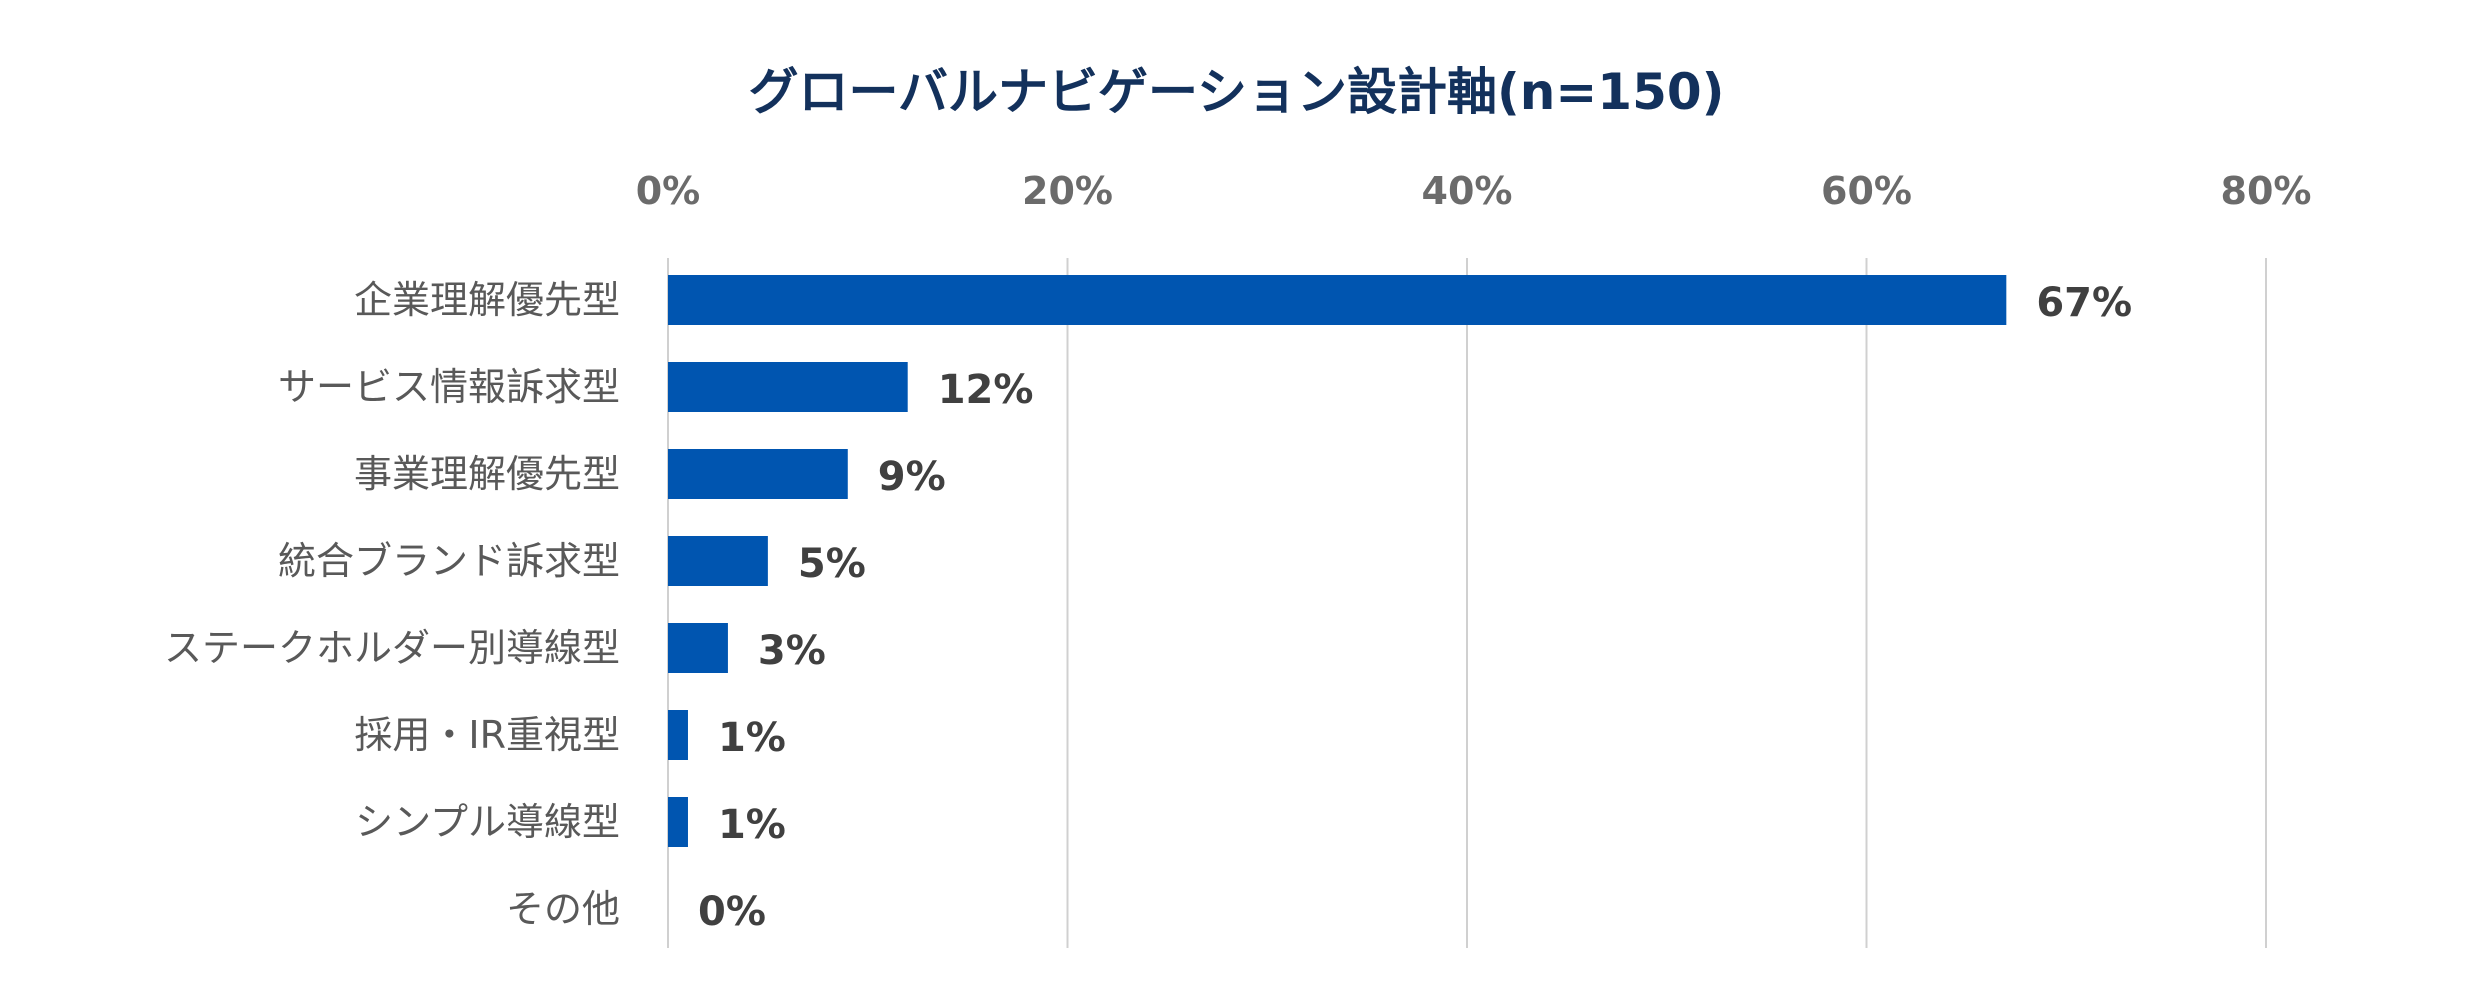 This screenshot has height=999, width=2473. Describe the element at coordinates (986, 390) in the screenshot. I see `data-label: 12%` at that location.